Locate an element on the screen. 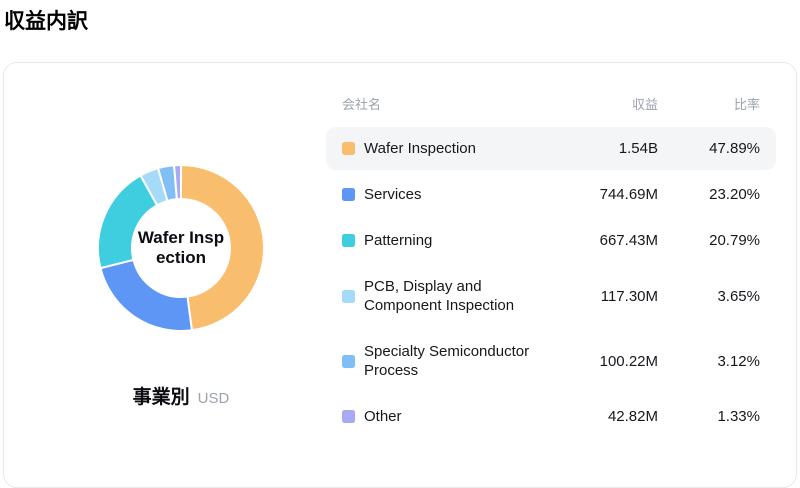 The width and height of the screenshot is (800, 488). table-row-patterning: Patterning 667.43M 20.79% is located at coordinates (551, 240).